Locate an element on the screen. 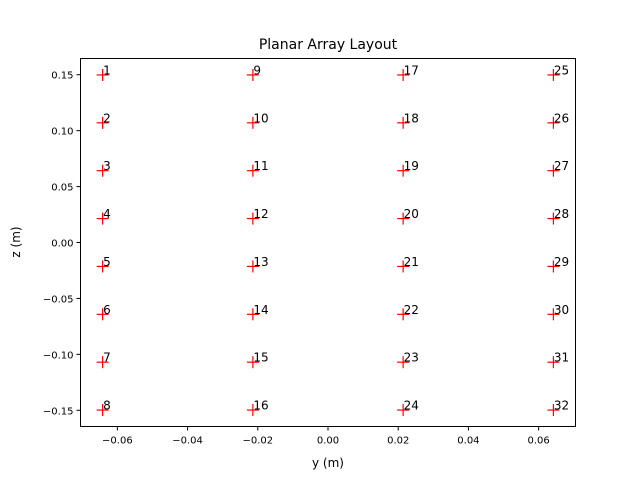 The image size is (640, 480). element-index-label: 5 is located at coordinates (107, 262).